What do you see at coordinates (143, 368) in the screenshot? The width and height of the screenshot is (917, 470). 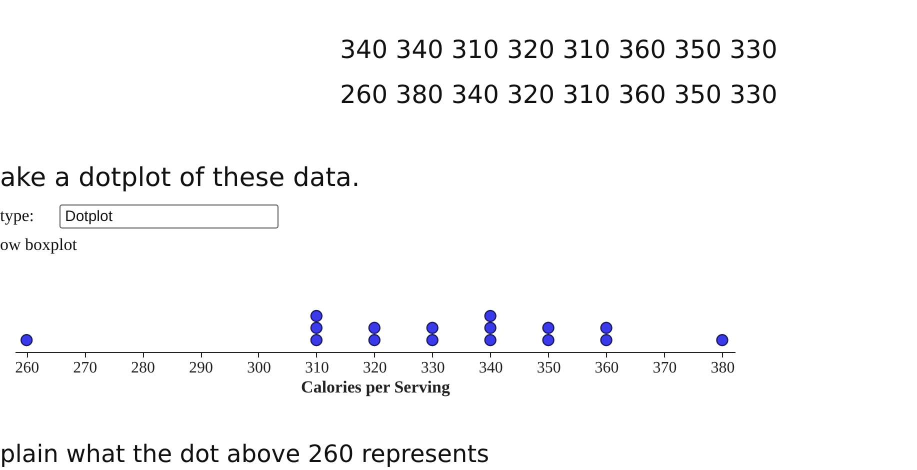 I see `x-tick-label: 280` at bounding box center [143, 368].